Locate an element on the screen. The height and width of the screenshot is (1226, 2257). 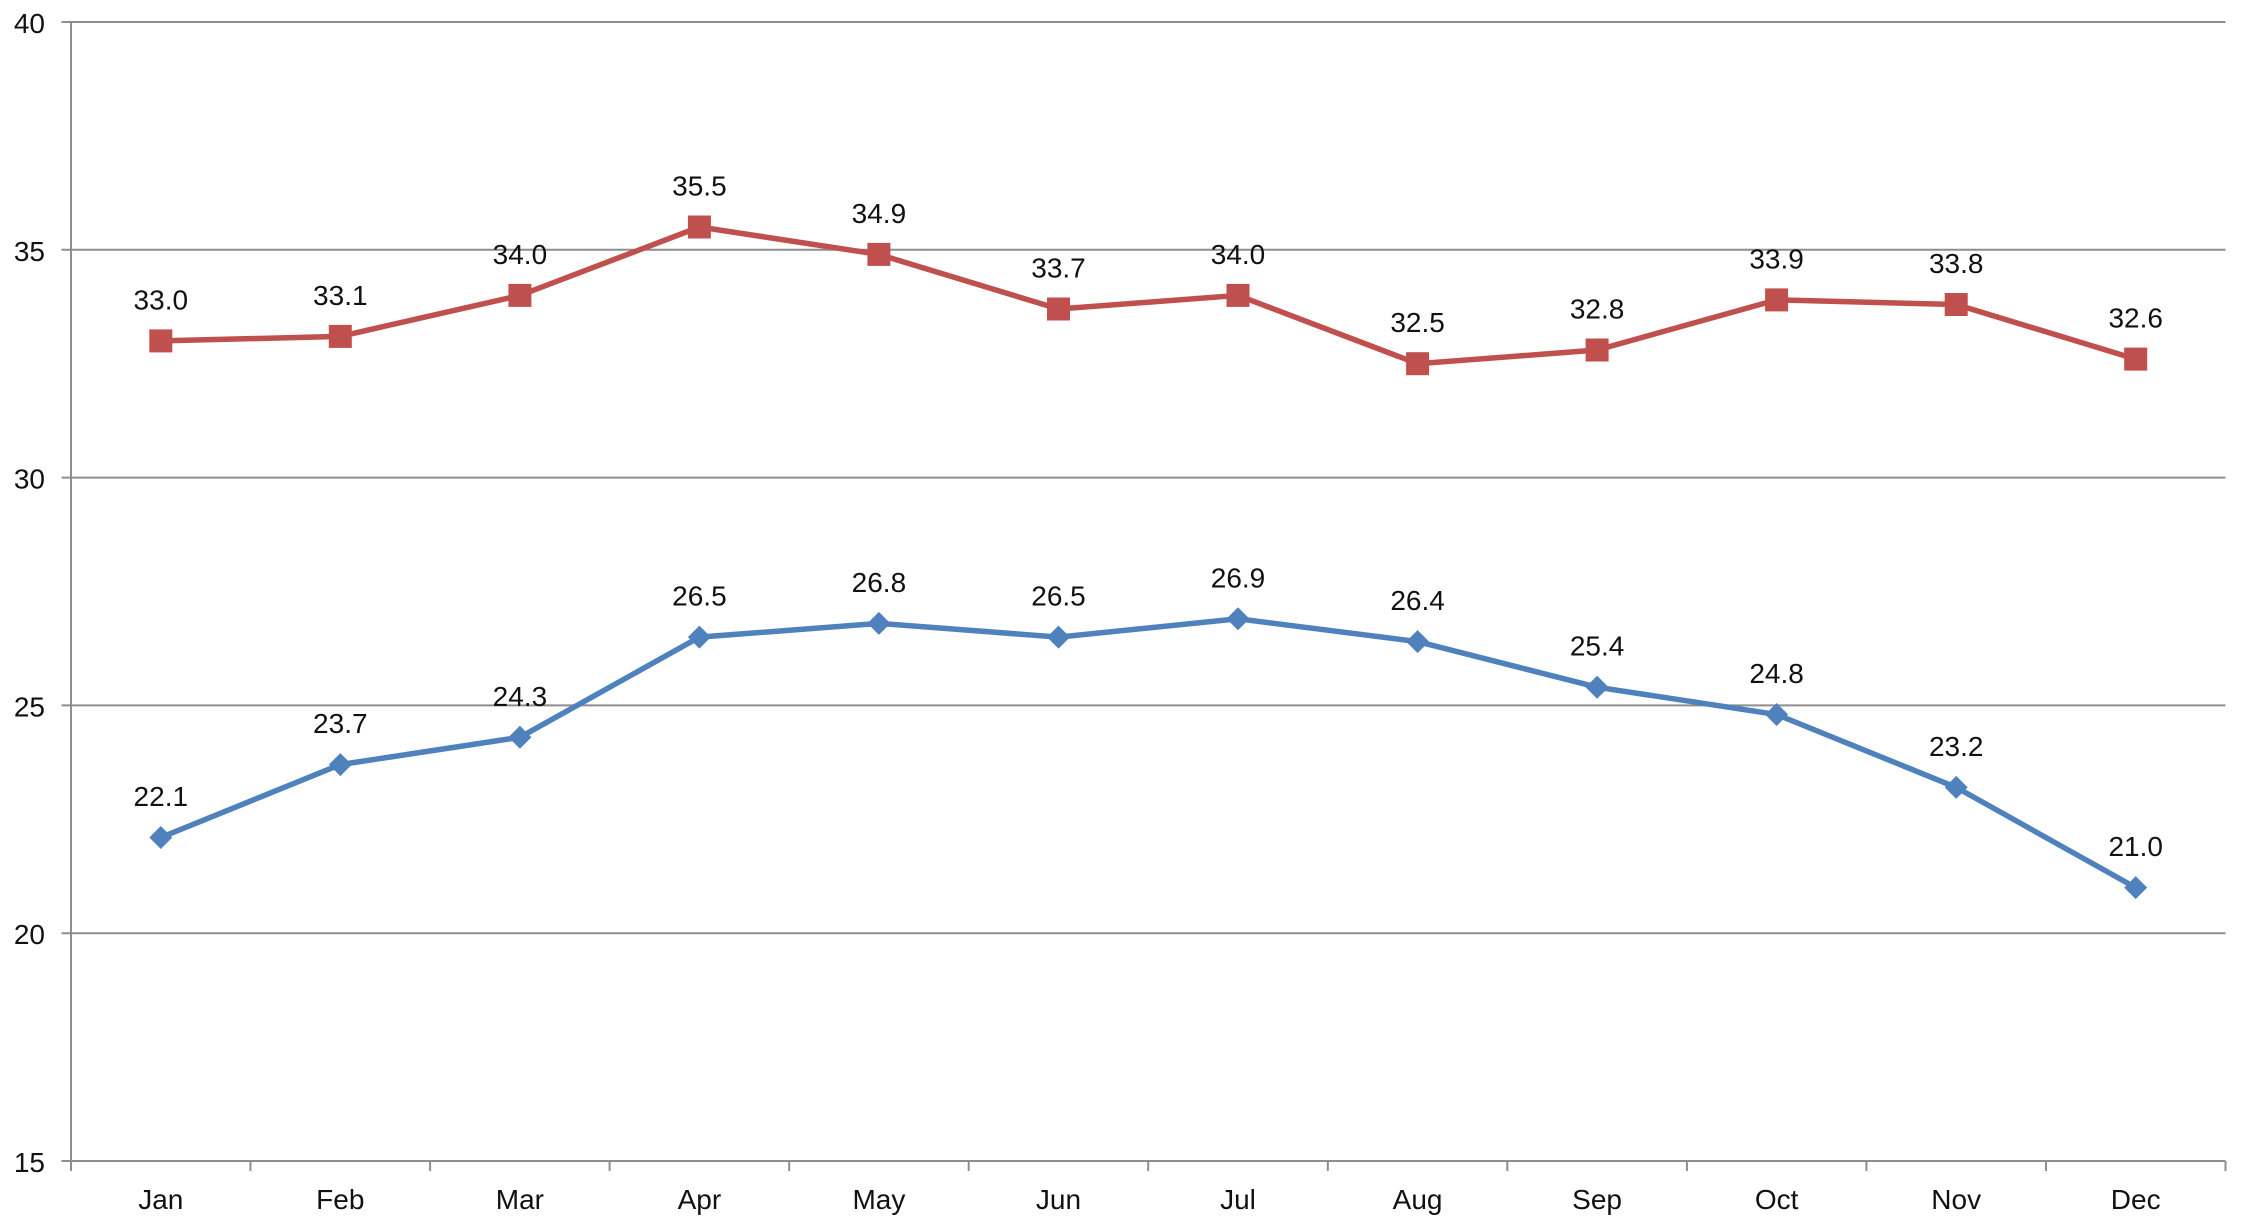
svg-text: 24.8 is located at coordinates (1776, 673).